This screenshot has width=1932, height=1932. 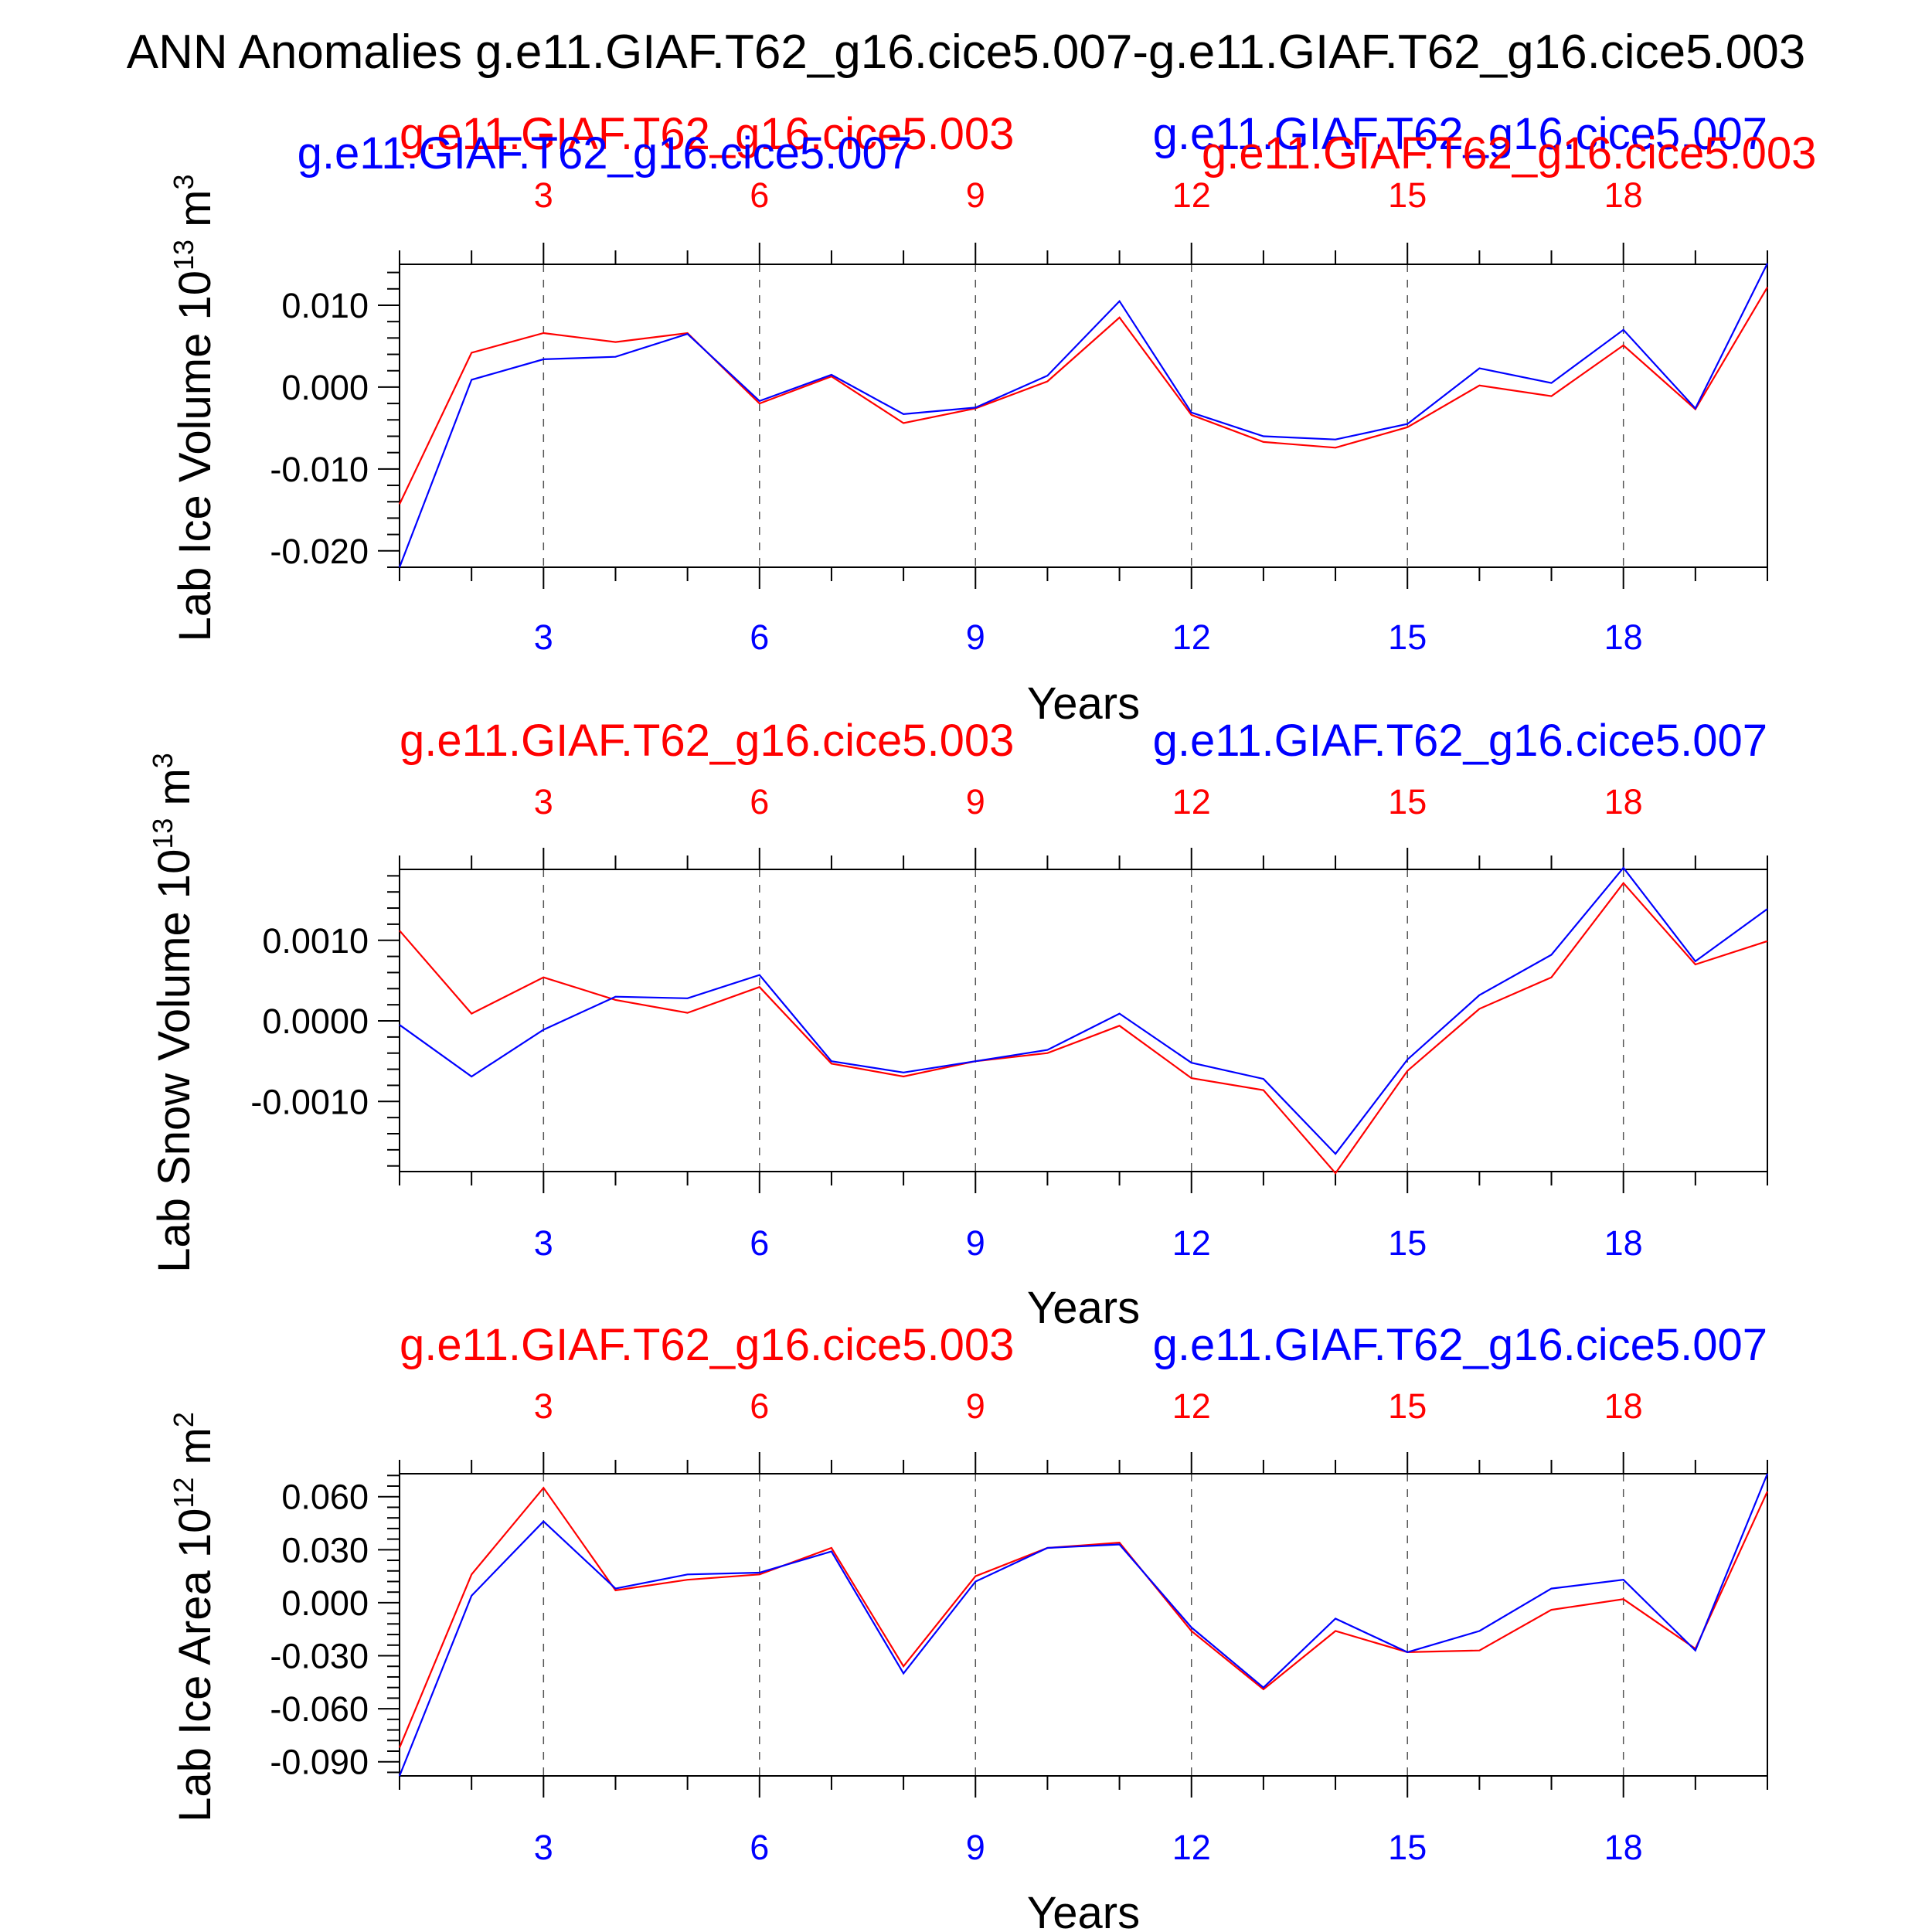 I want to click on y-tick-label: -0.090, so click(x=319, y=1763).